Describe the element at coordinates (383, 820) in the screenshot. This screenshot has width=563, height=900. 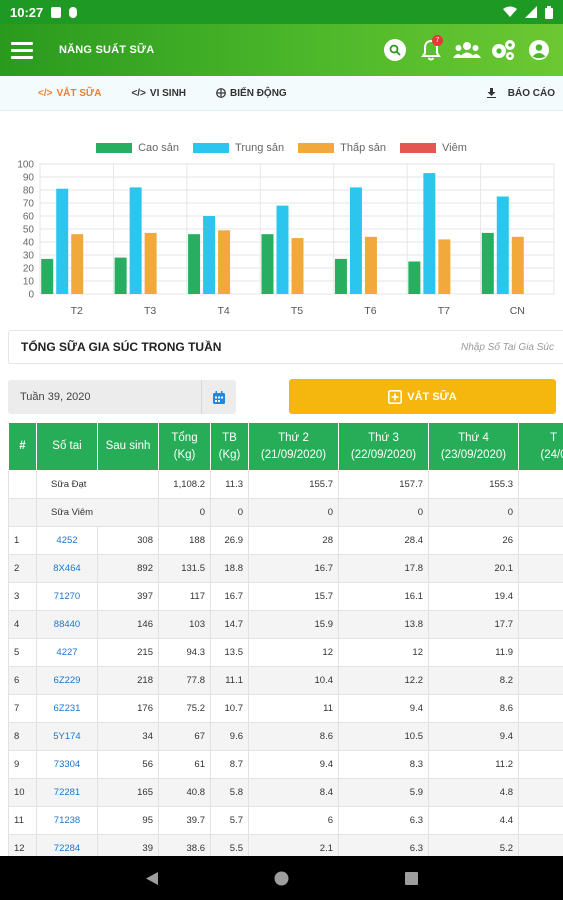
I see `table-cell: 6.3` at that location.